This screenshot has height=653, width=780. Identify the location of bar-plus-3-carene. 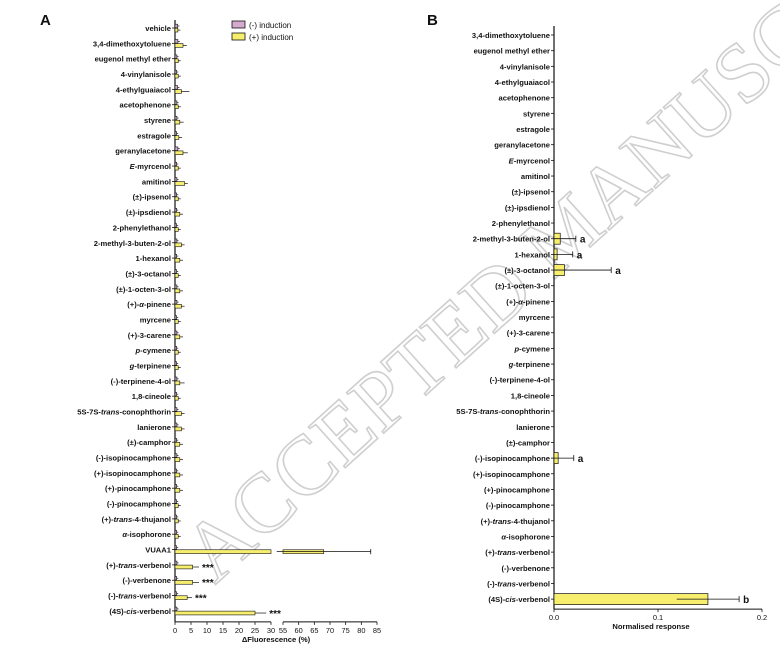
(177, 337).